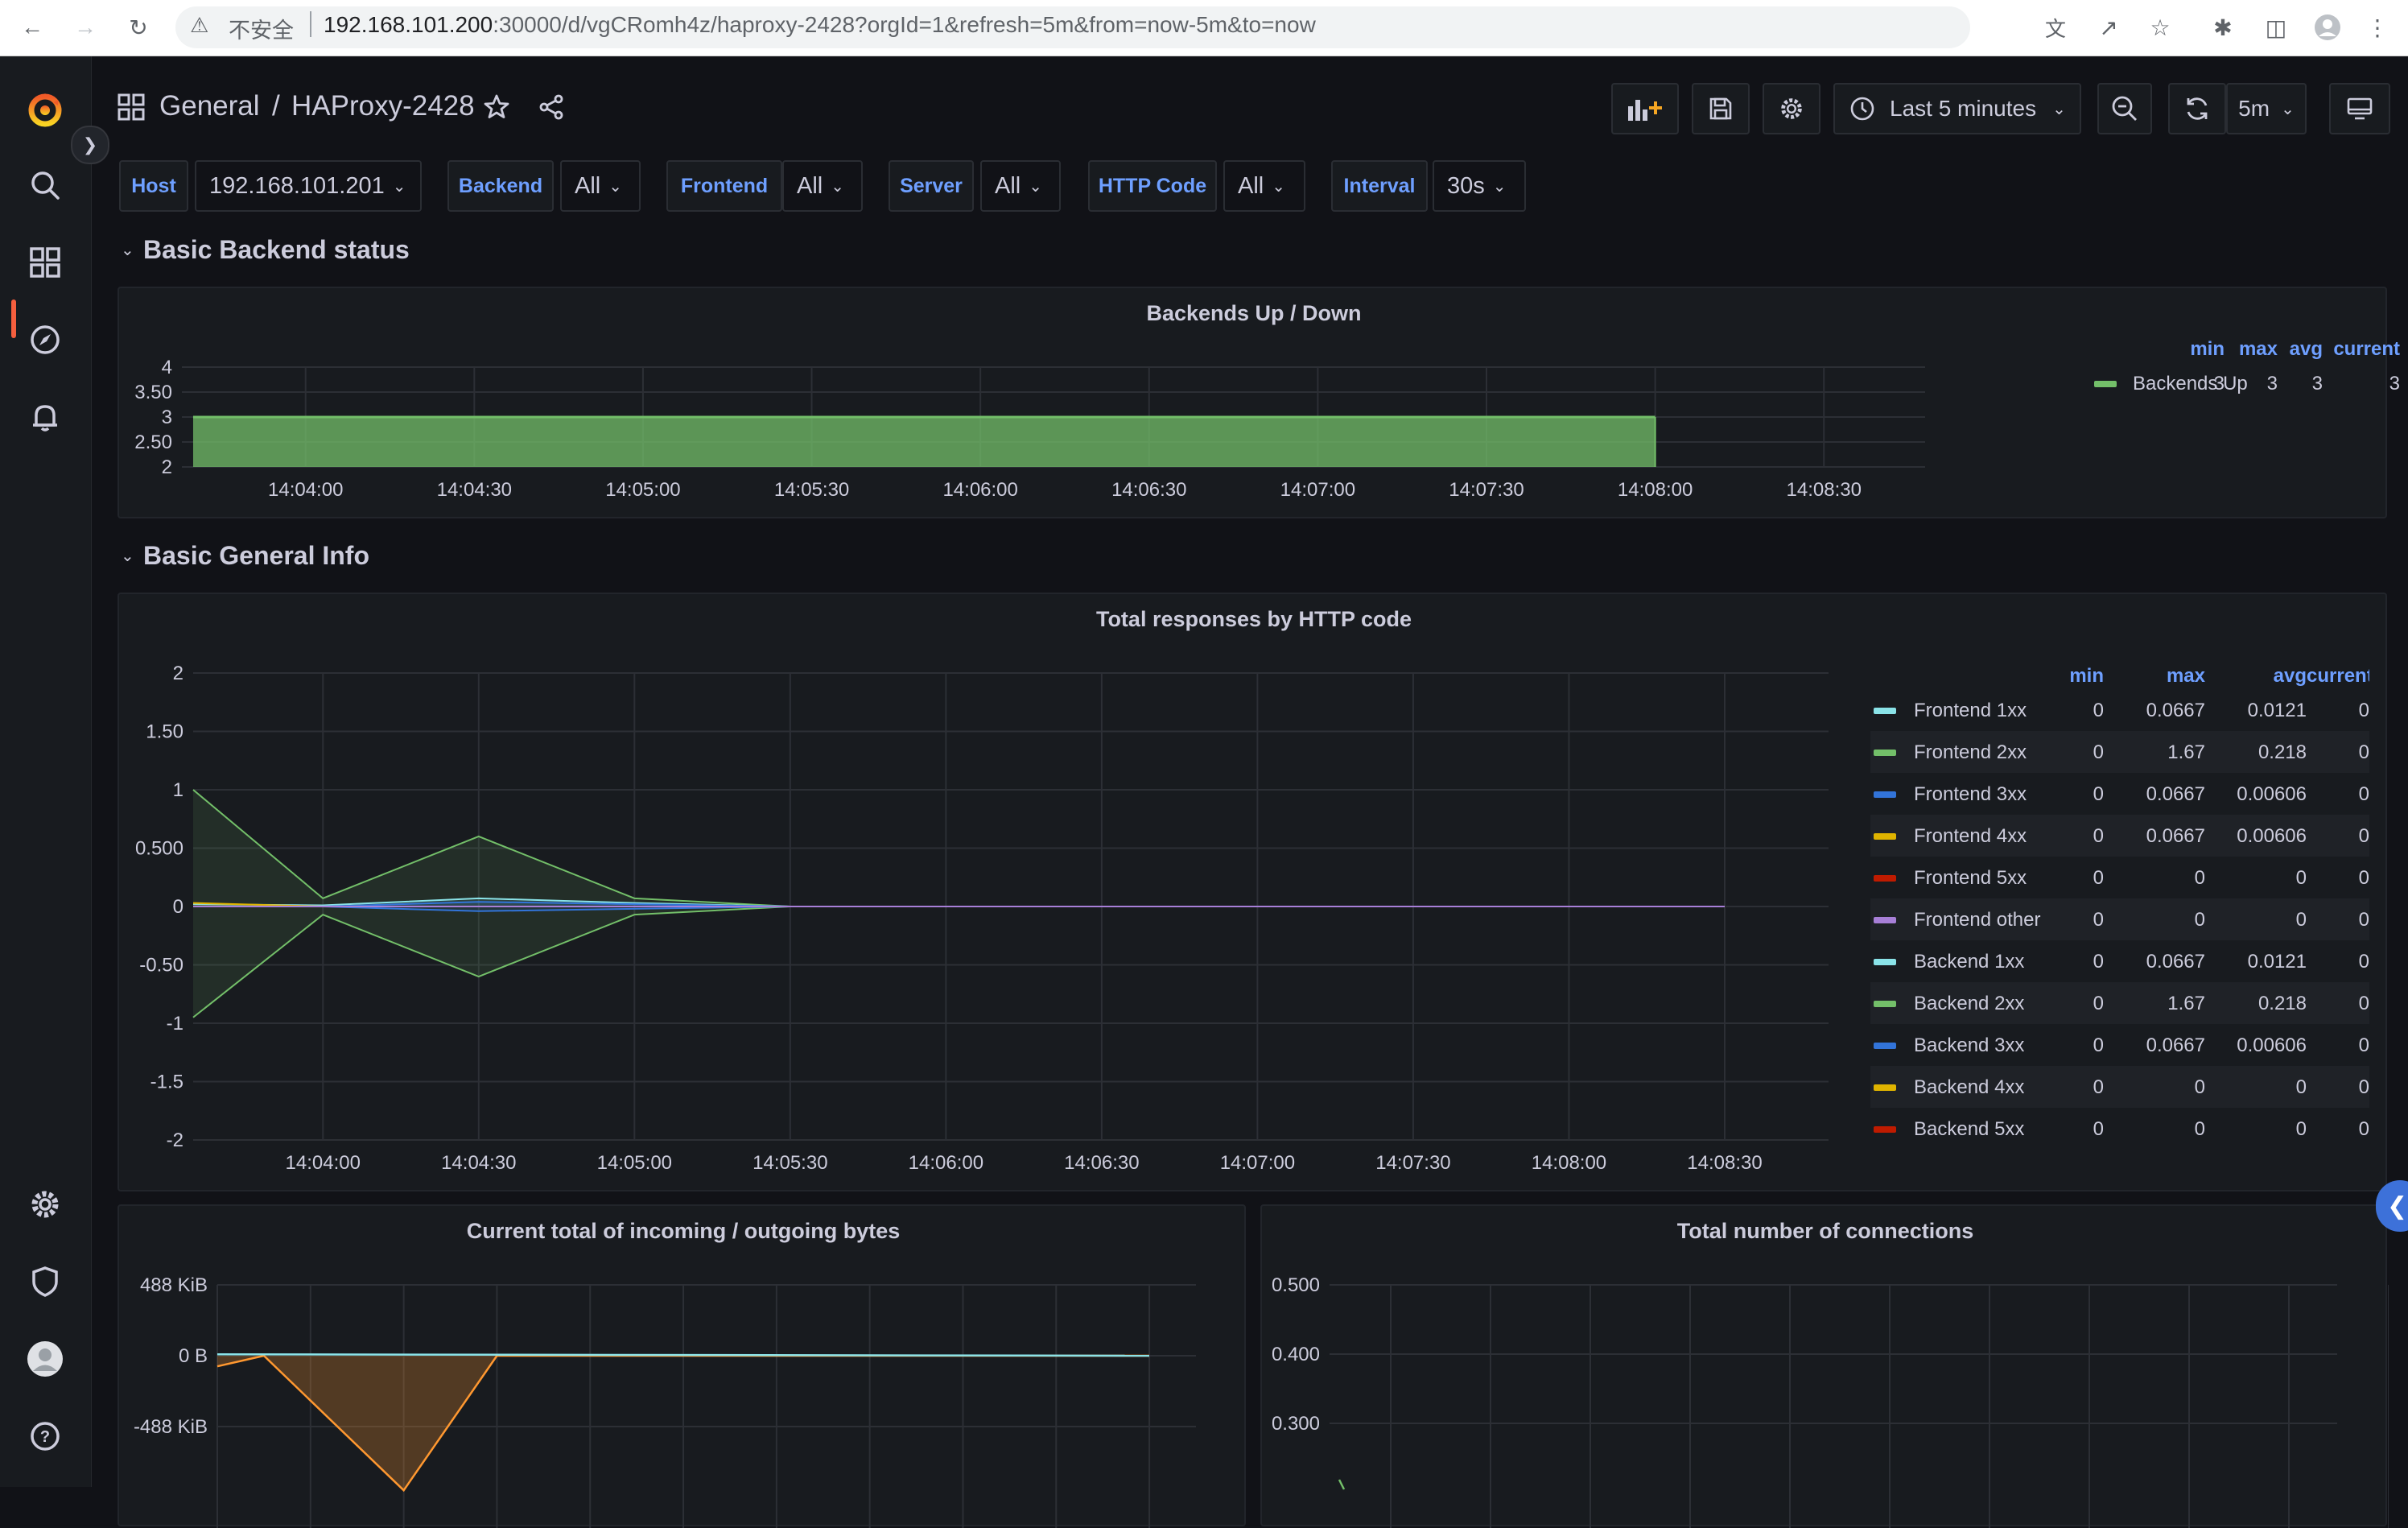 The width and height of the screenshot is (2408, 1528). Describe the element at coordinates (2197, 109) in the screenshot. I see `refresh-button` at that location.